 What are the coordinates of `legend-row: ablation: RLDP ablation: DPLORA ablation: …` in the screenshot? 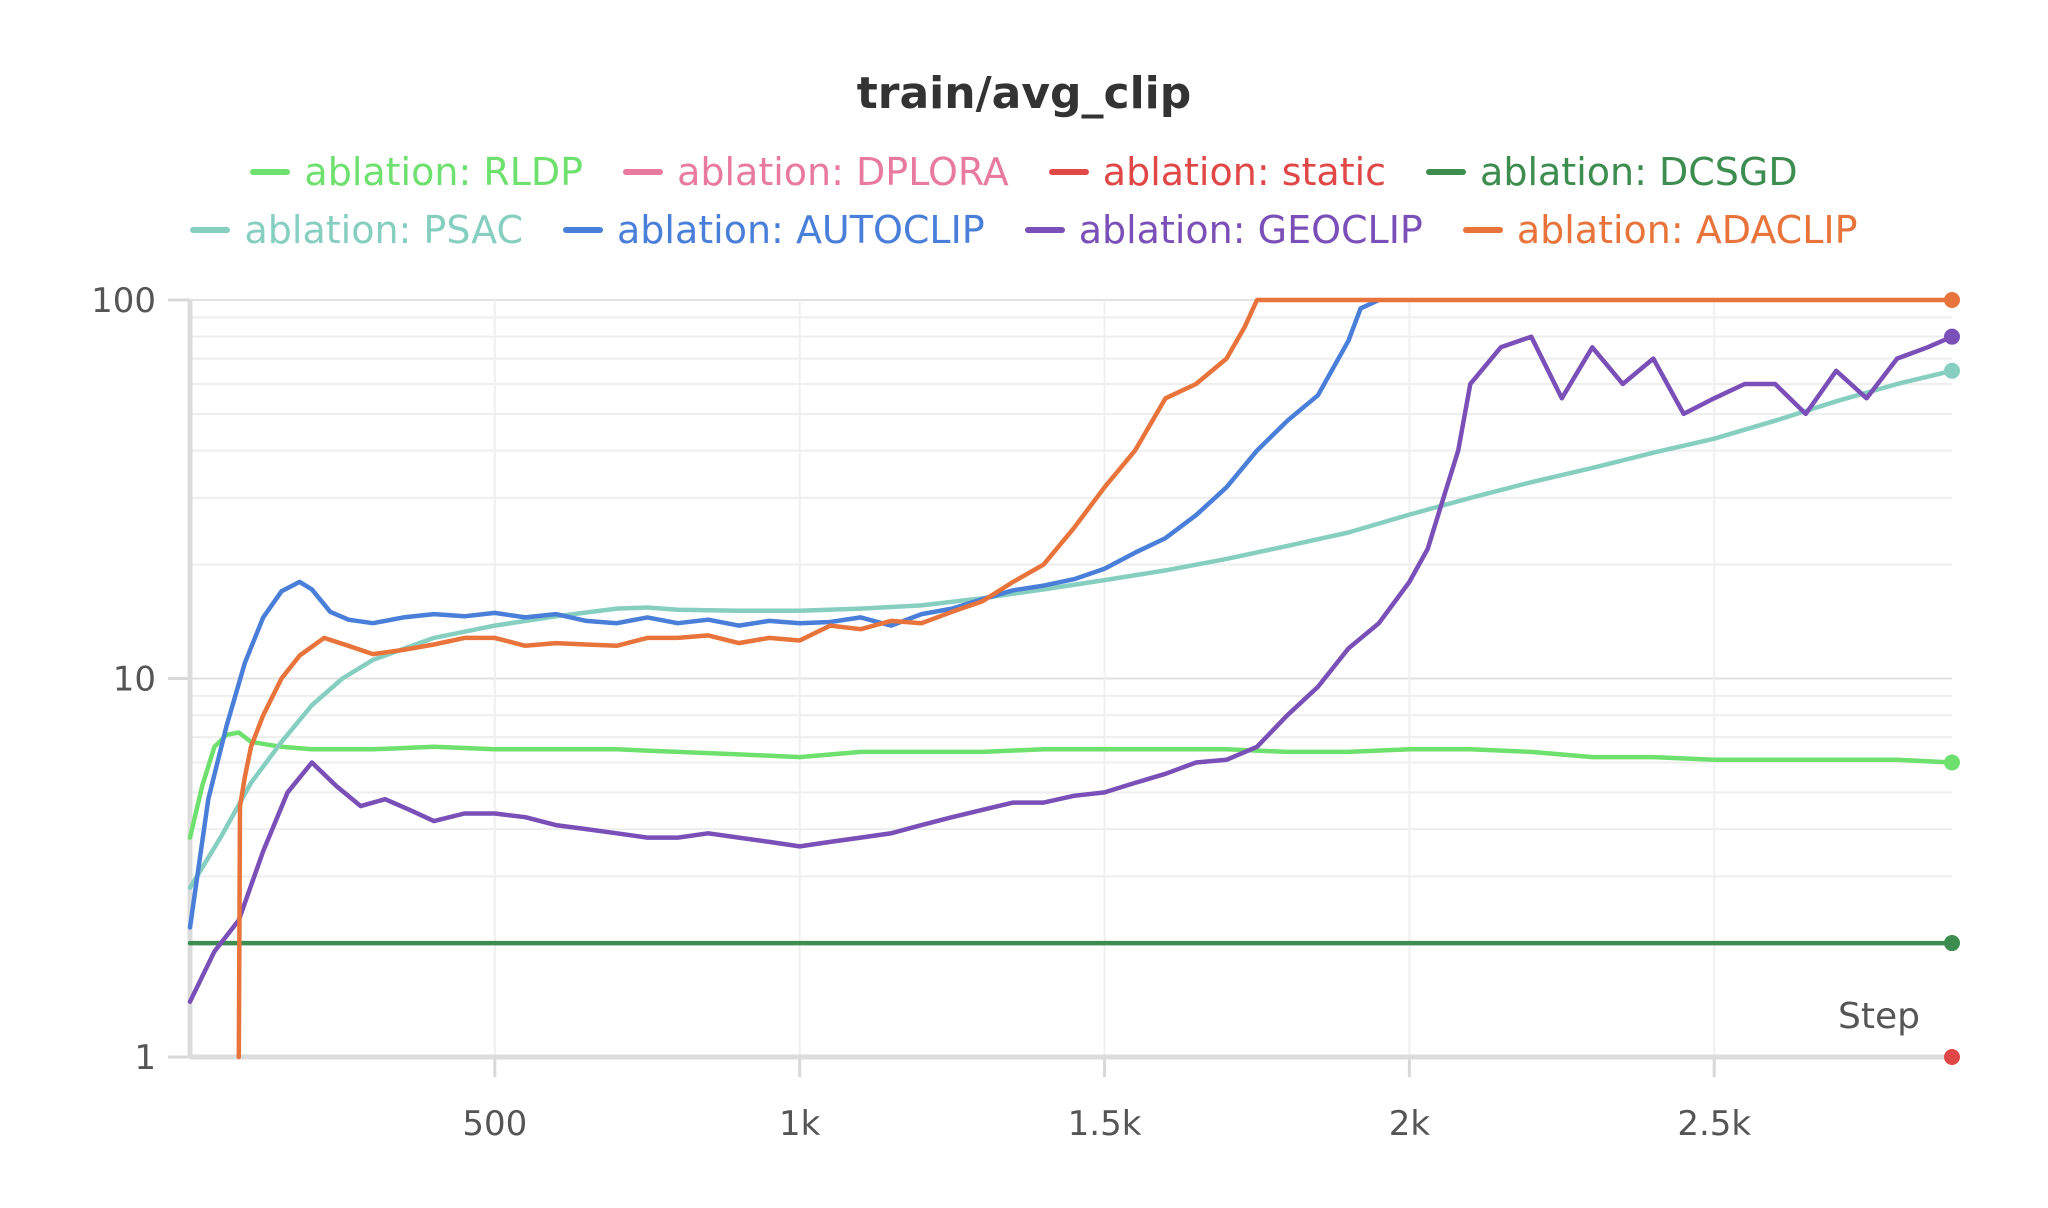 It's located at (1024, 172).